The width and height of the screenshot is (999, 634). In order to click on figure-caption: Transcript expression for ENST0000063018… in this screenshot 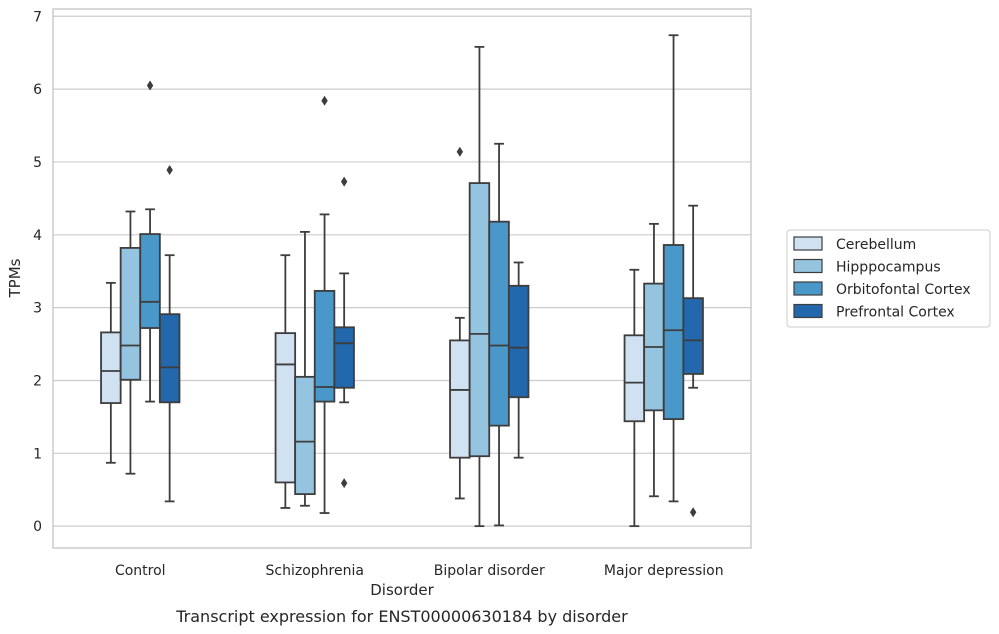, I will do `click(401, 616)`.